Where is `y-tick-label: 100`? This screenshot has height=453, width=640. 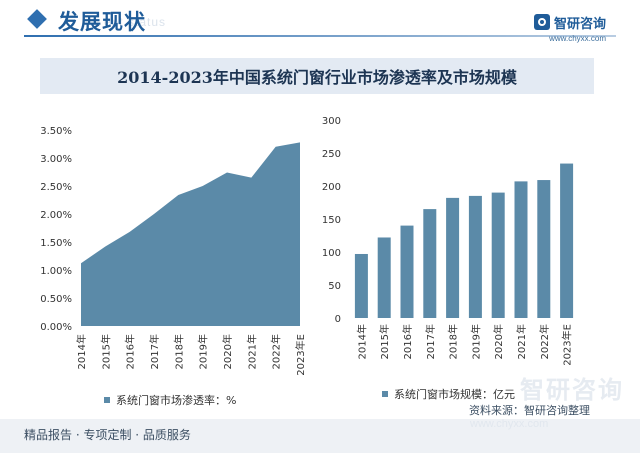 y-tick-label: 100 is located at coordinates (331, 253).